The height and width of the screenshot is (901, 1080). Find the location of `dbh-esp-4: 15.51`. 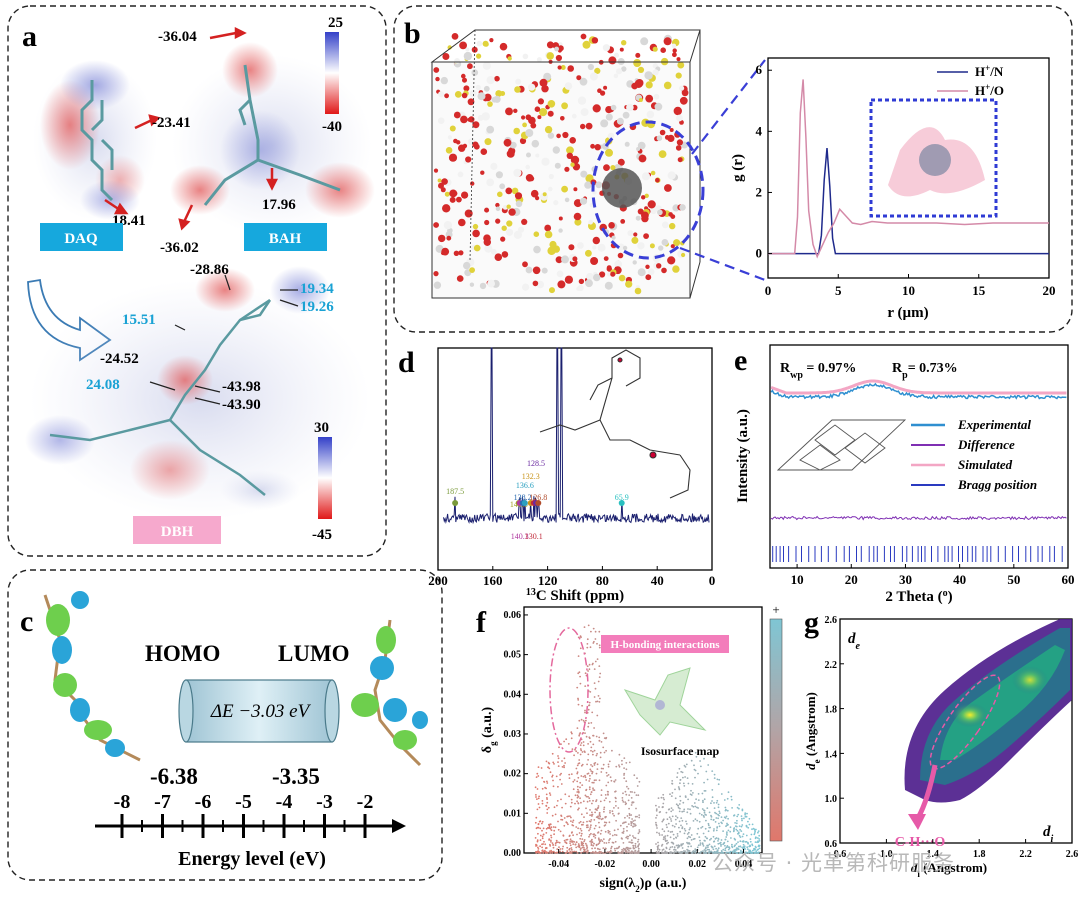

dbh-esp-4: 15.51 is located at coordinates (139, 320).